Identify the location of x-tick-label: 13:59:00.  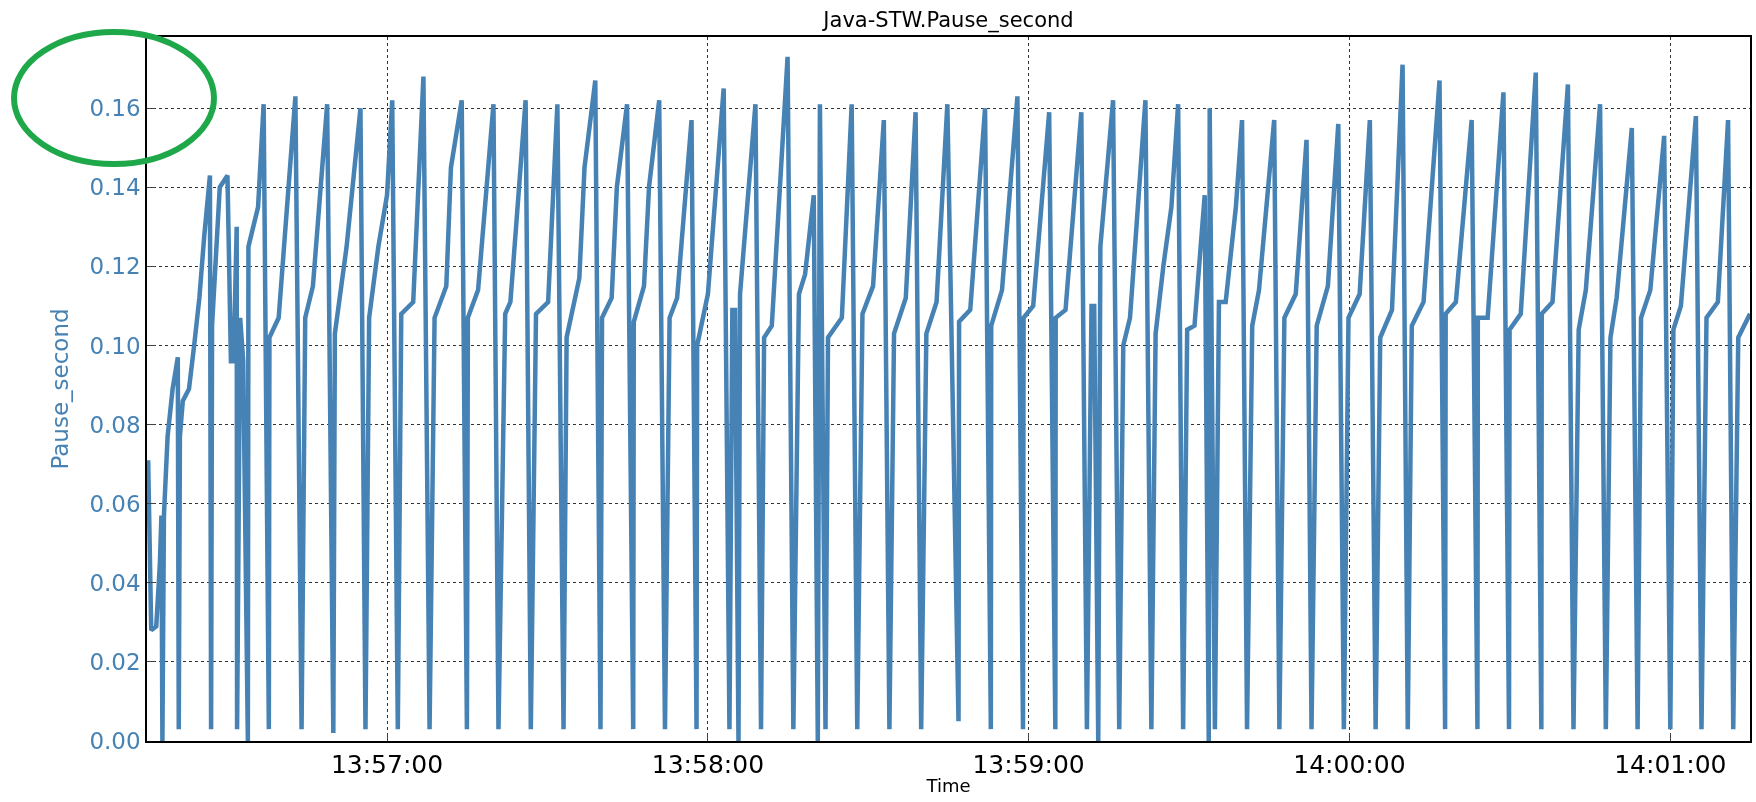
(1028, 764).